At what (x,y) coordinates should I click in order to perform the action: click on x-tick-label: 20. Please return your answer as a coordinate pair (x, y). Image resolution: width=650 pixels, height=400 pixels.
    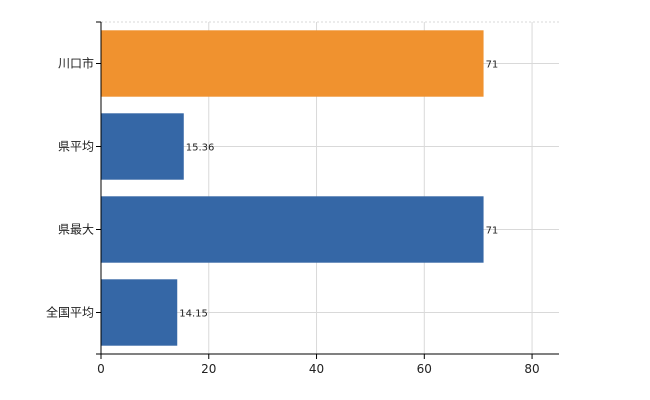
    Looking at the image, I should click on (208, 369).